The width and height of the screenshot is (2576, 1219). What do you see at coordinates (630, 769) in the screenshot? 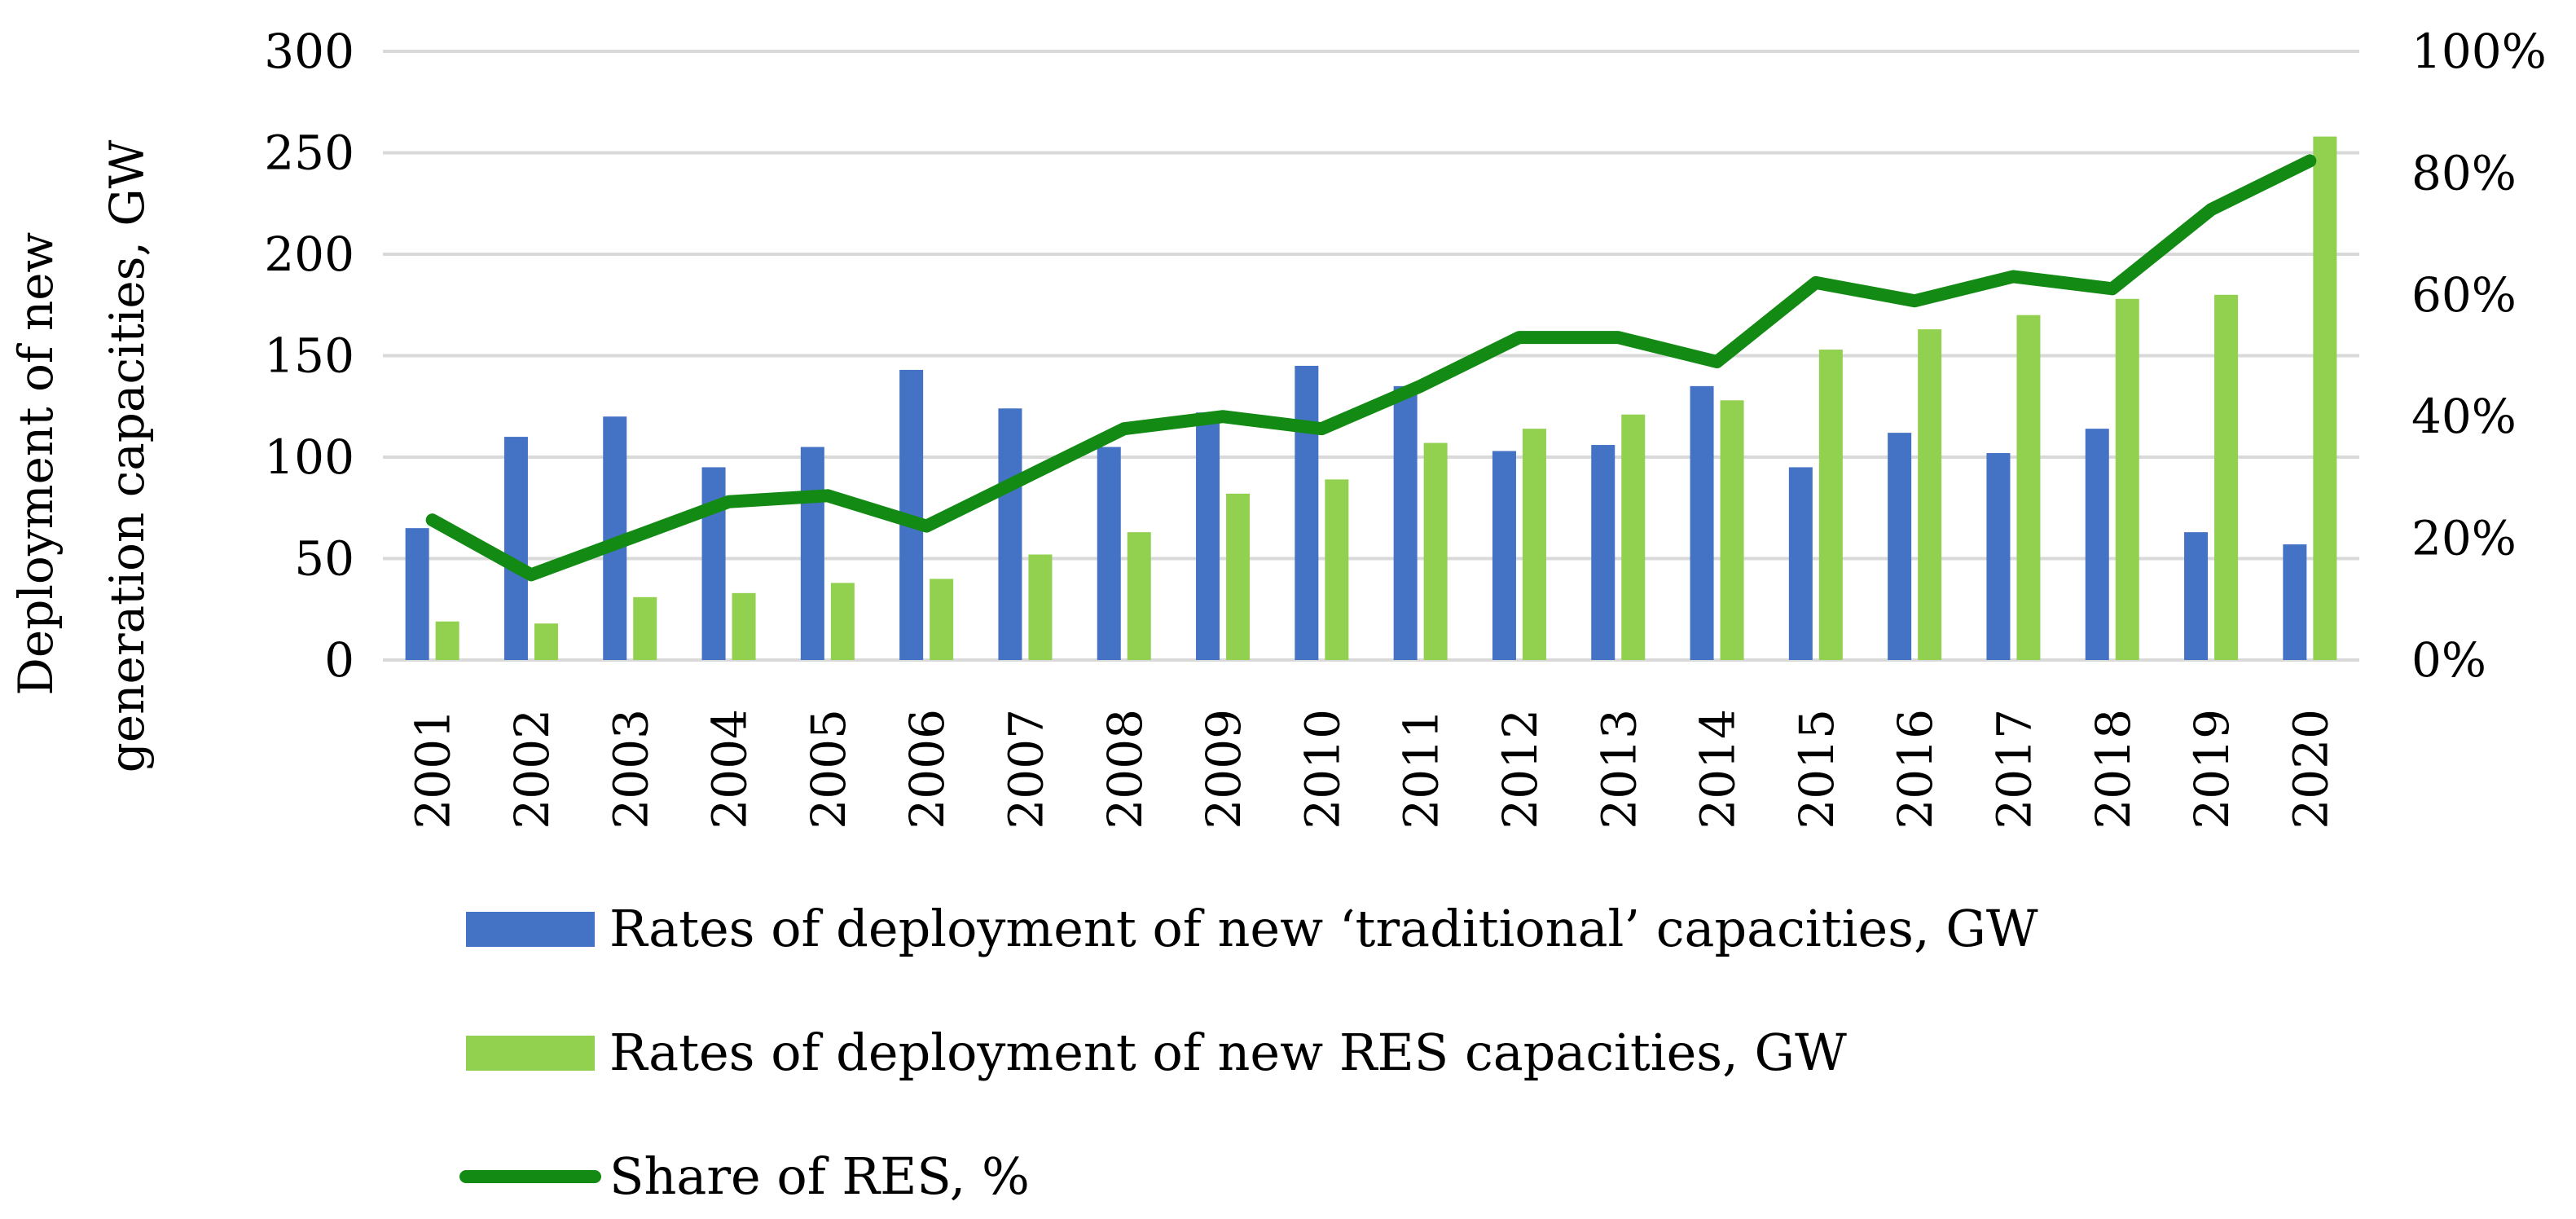
I see `x-tick-label: 2003` at bounding box center [630, 769].